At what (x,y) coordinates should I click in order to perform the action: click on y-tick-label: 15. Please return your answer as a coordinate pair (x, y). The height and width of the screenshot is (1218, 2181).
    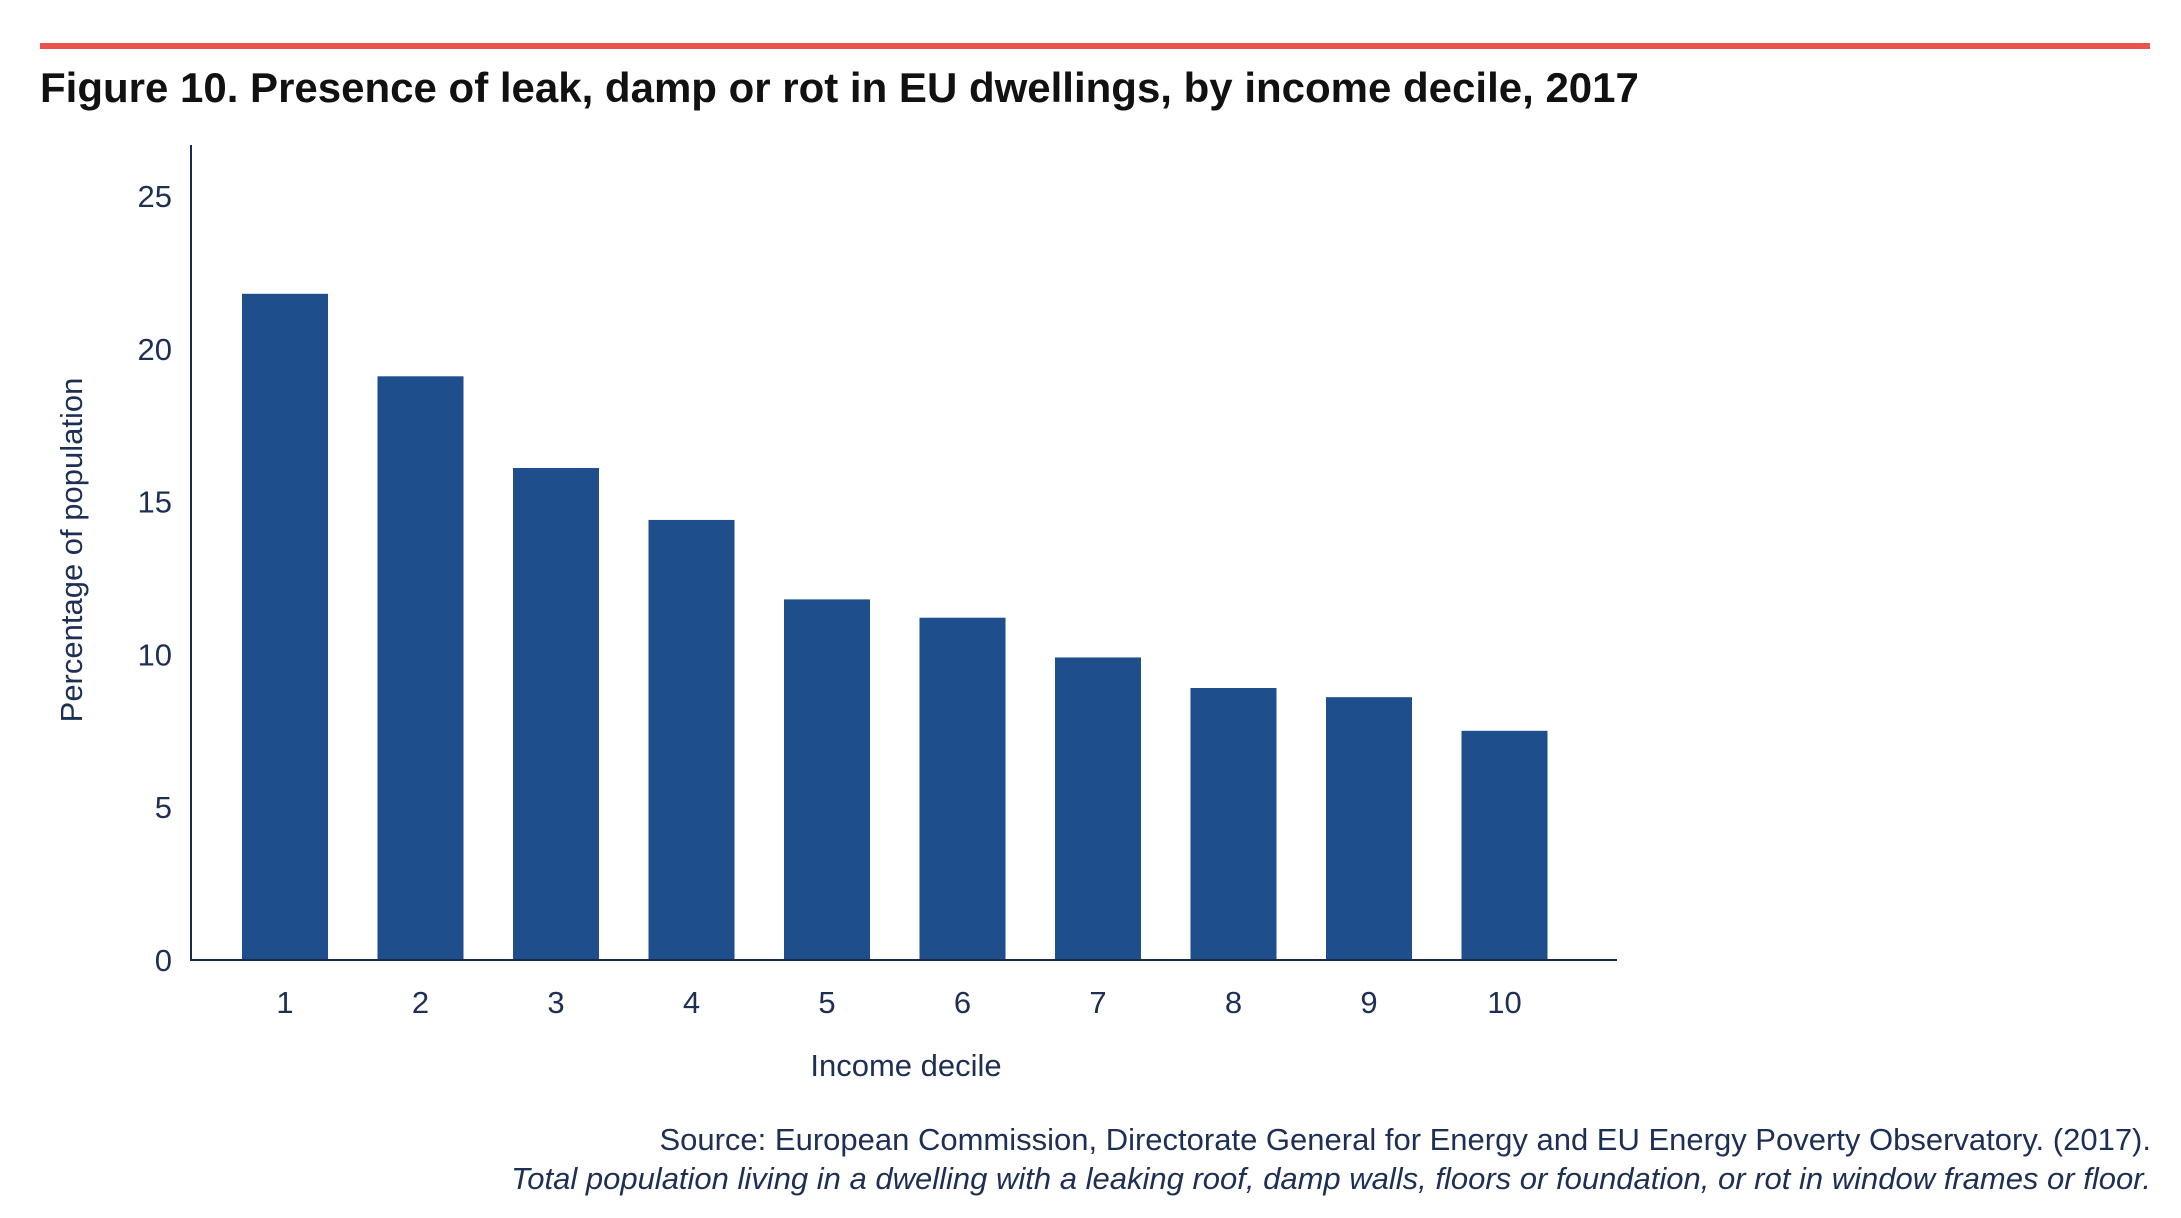
    Looking at the image, I should click on (155, 502).